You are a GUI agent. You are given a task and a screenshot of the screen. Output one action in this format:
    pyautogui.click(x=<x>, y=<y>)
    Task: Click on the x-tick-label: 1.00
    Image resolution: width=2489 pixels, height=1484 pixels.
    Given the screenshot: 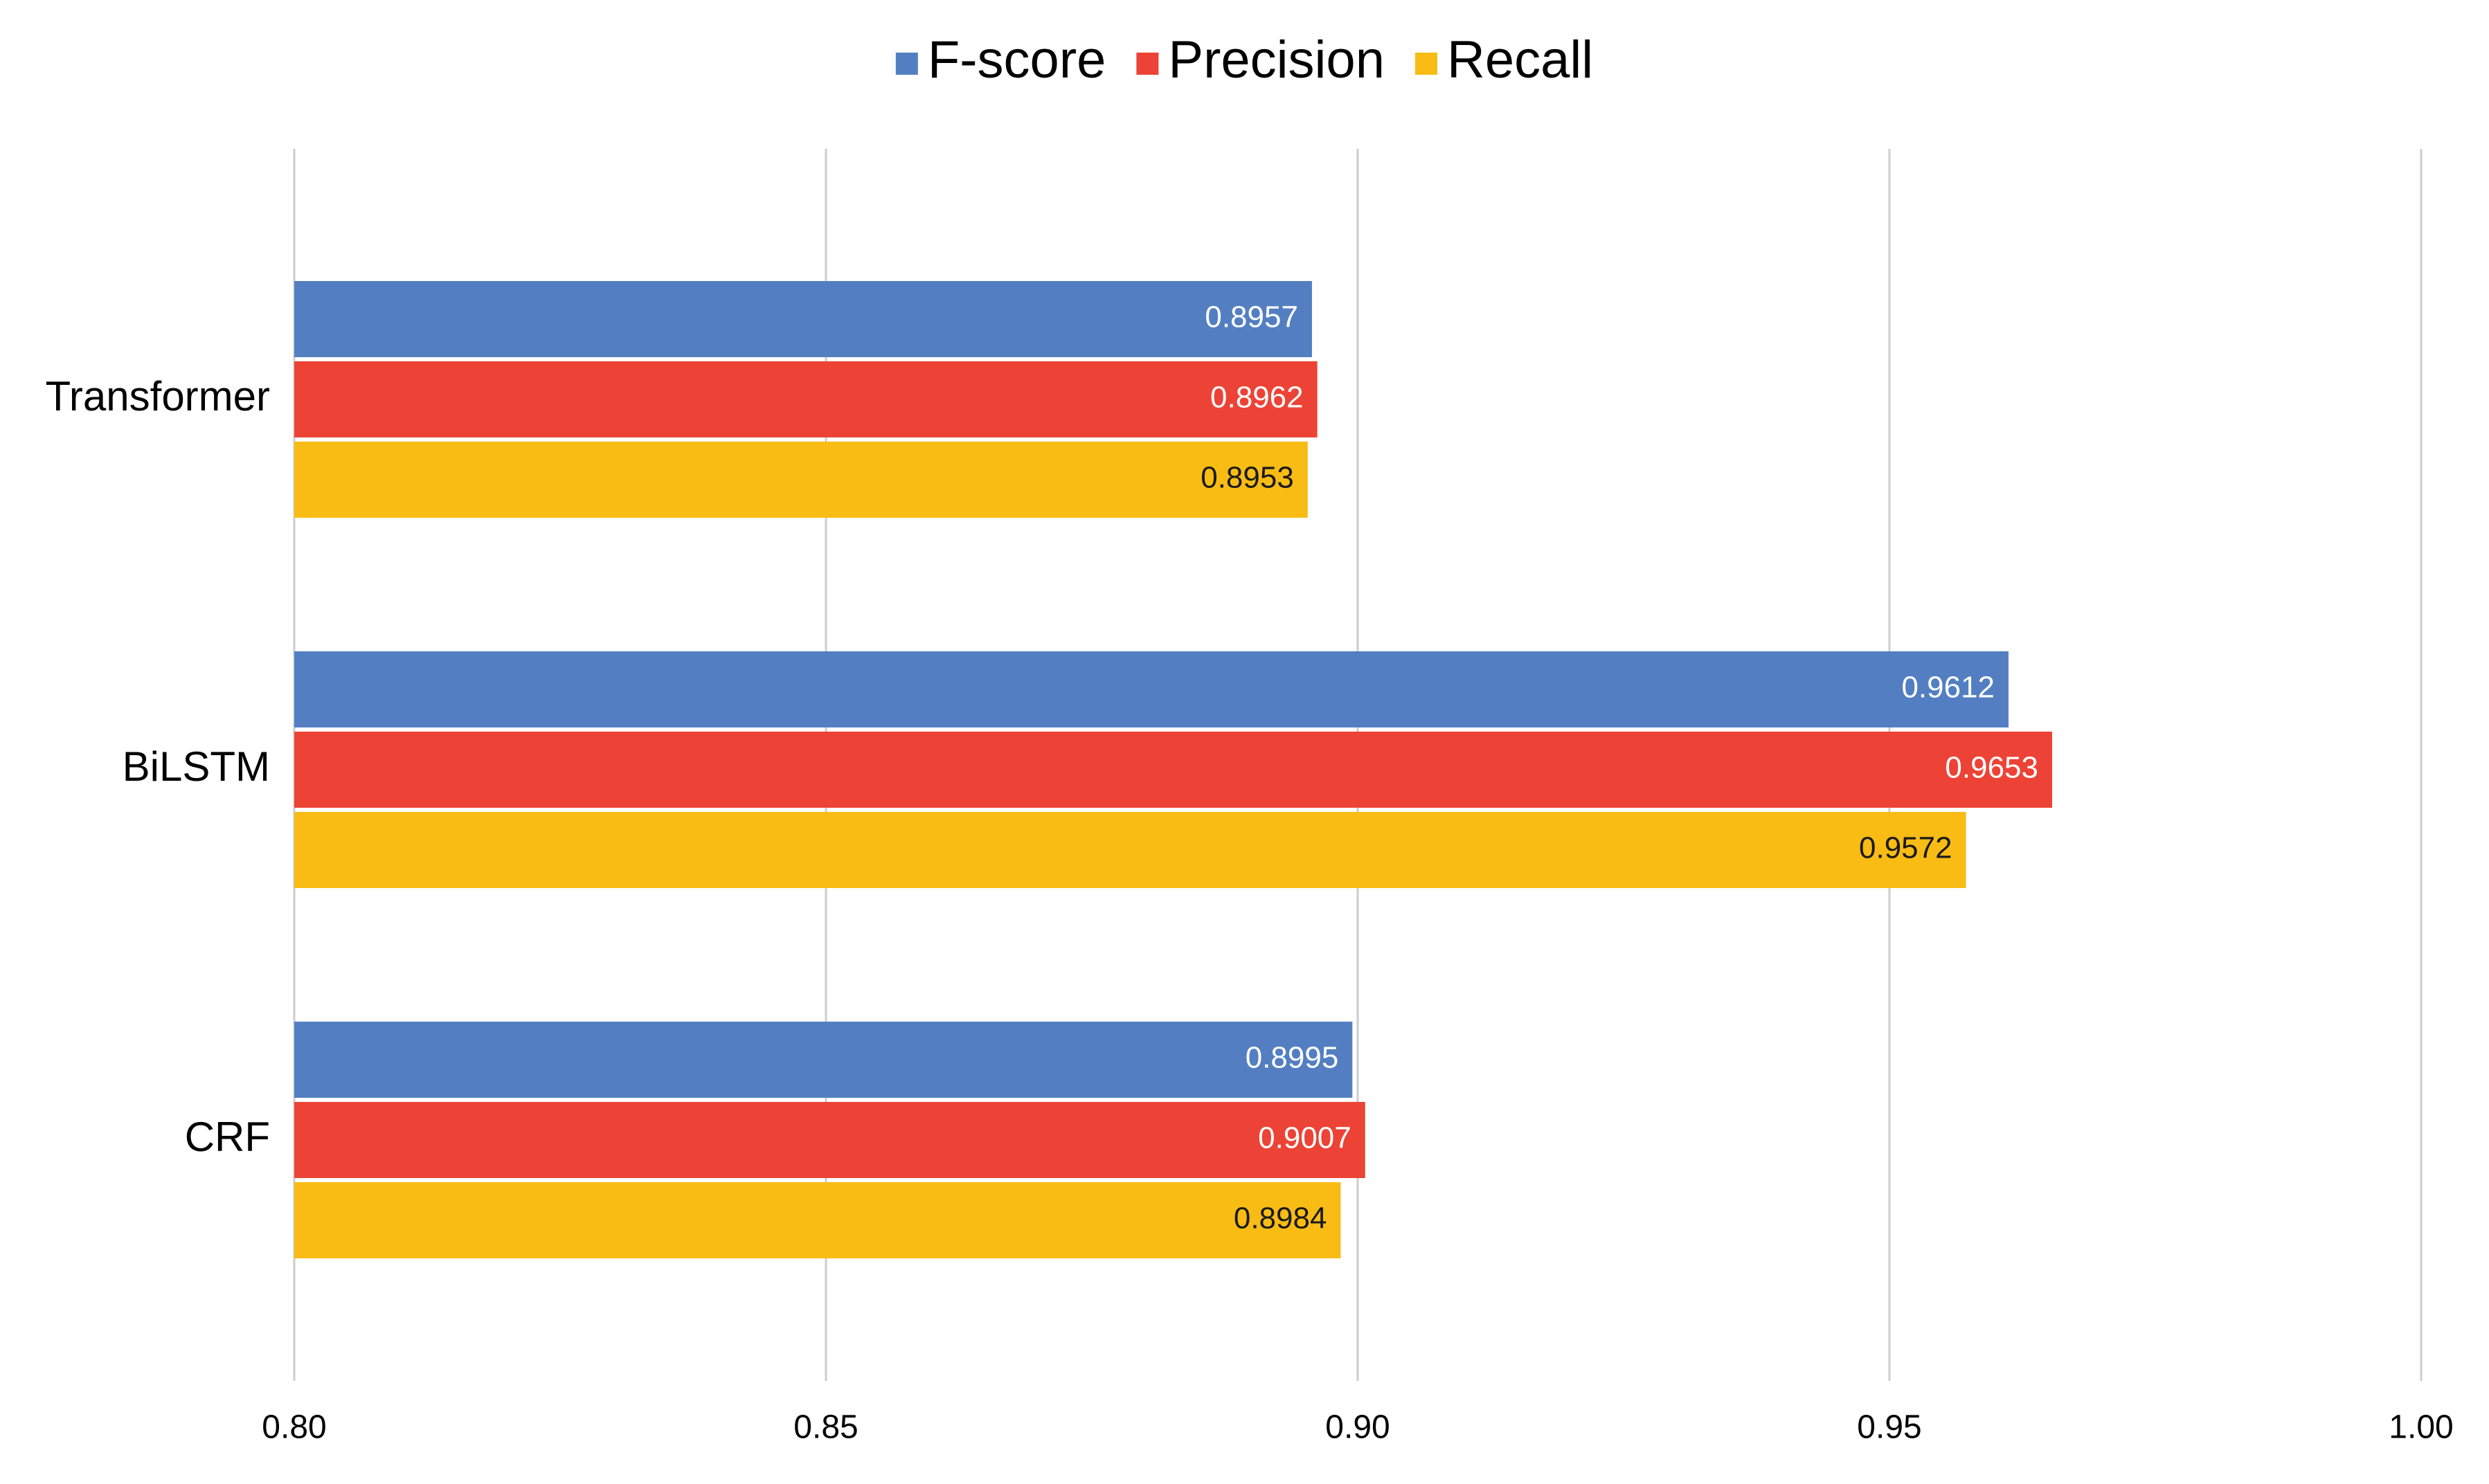 What is the action you would take?
    pyautogui.click(x=2421, y=1427)
    